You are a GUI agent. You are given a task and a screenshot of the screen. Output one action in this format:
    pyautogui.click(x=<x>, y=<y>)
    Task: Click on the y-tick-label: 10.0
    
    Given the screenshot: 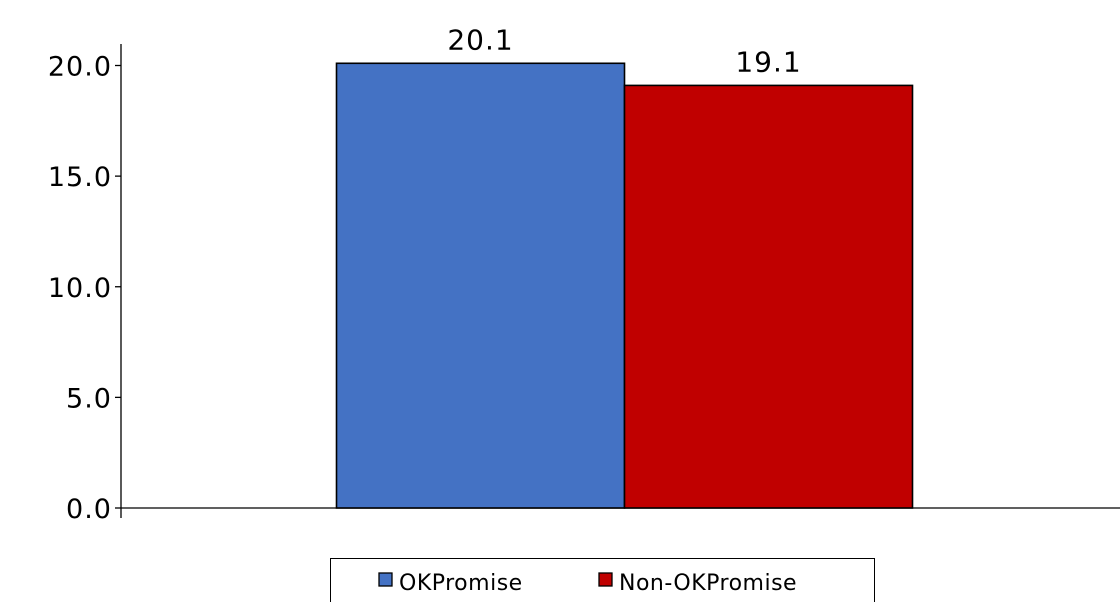 What is the action you would take?
    pyautogui.click(x=80, y=288)
    